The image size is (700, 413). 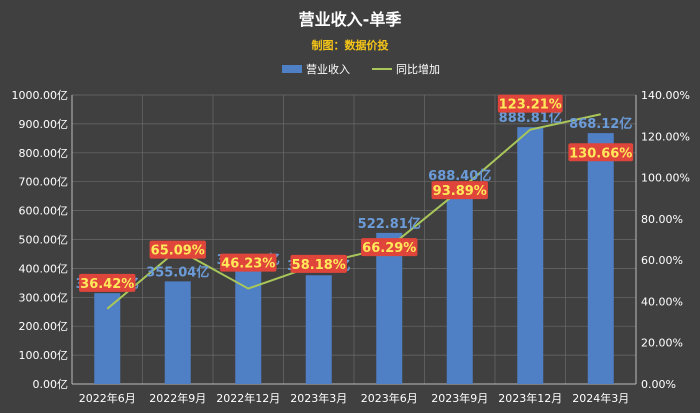 I want to click on x-tick-label: 2022年6月, so click(x=107, y=398).